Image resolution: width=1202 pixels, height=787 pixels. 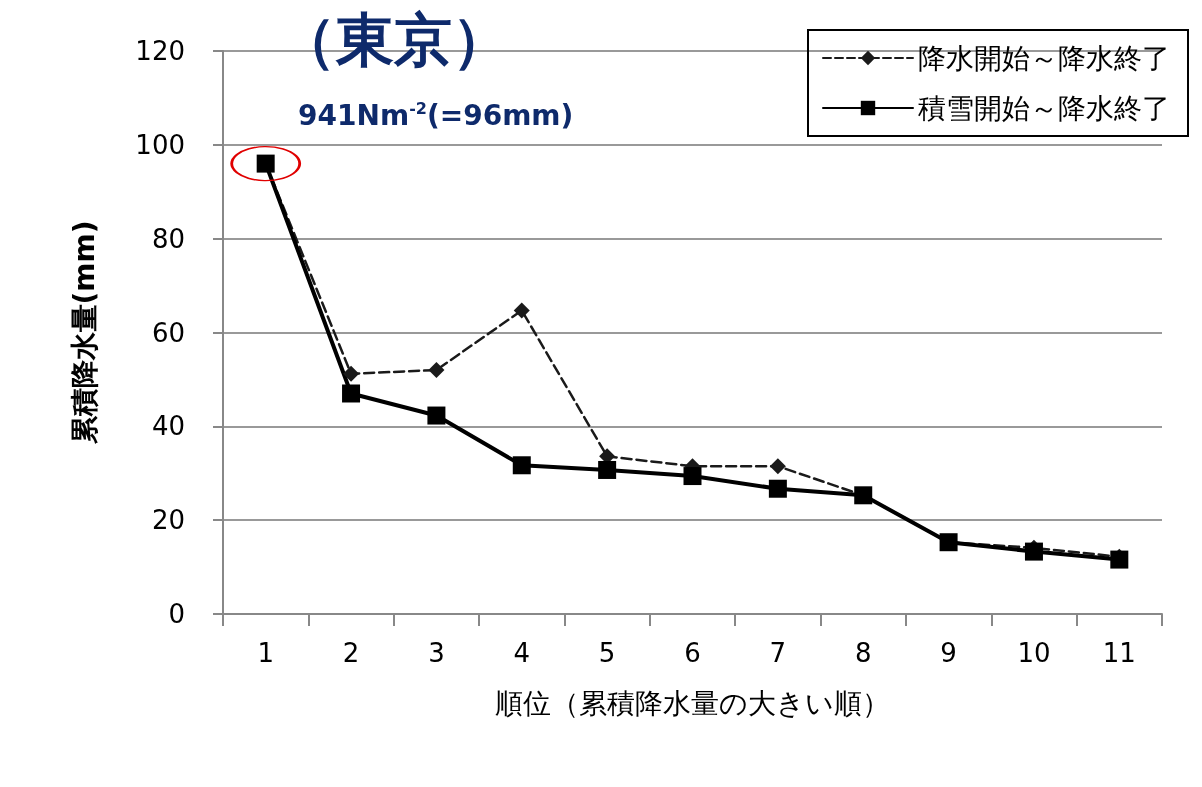 What do you see at coordinates (436, 653) in the screenshot?
I see `x-tick-label: 3` at bounding box center [436, 653].